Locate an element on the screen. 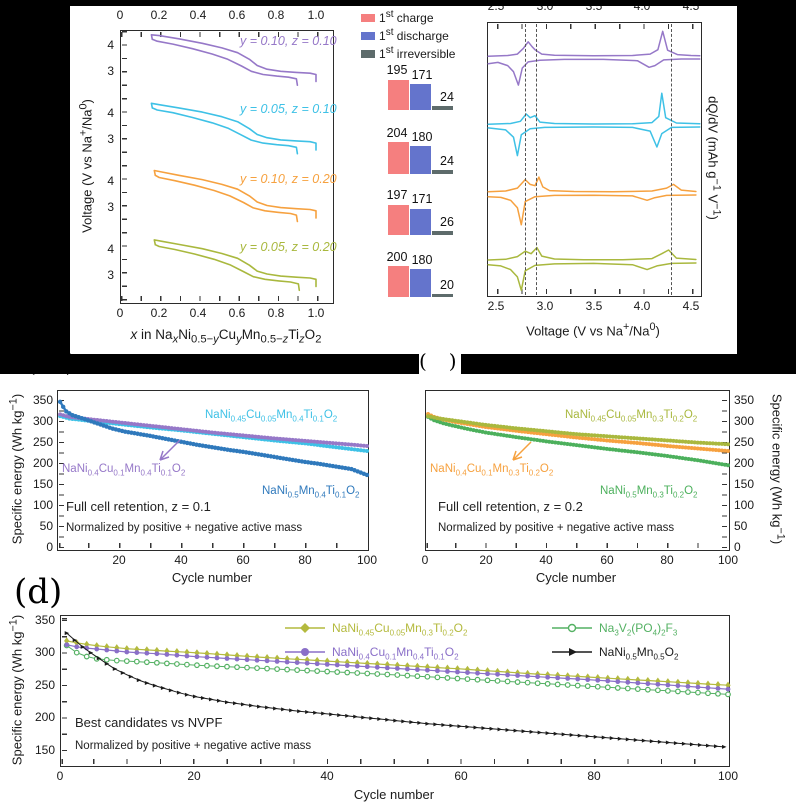 The image size is (796, 805). bar-value-irreversible-2: 24 is located at coordinates (447, 161).